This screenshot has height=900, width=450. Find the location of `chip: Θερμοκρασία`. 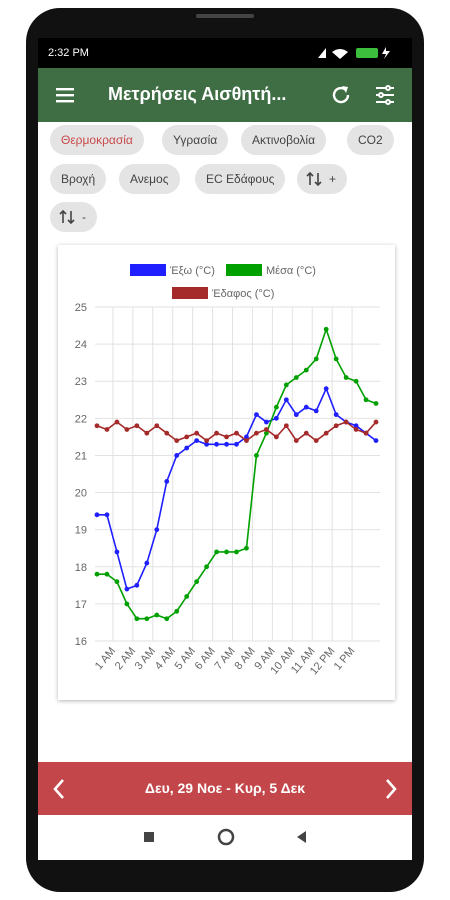

chip: Θερμοκρασία is located at coordinates (97, 140).